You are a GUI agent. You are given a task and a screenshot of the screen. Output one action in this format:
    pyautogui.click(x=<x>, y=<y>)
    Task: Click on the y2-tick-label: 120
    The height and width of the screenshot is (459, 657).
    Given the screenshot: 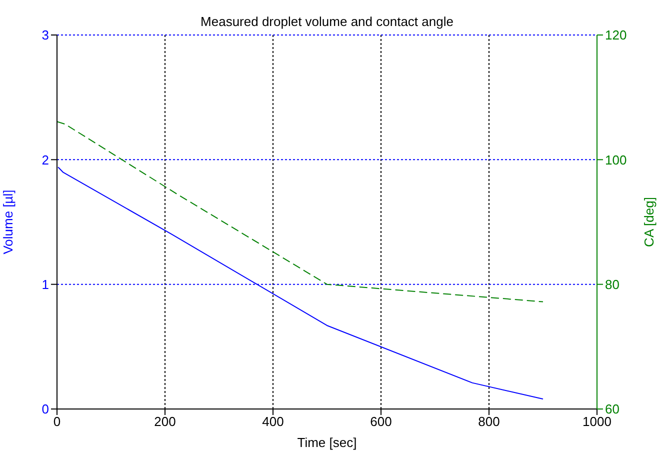 What is the action you would take?
    pyautogui.click(x=616, y=35)
    